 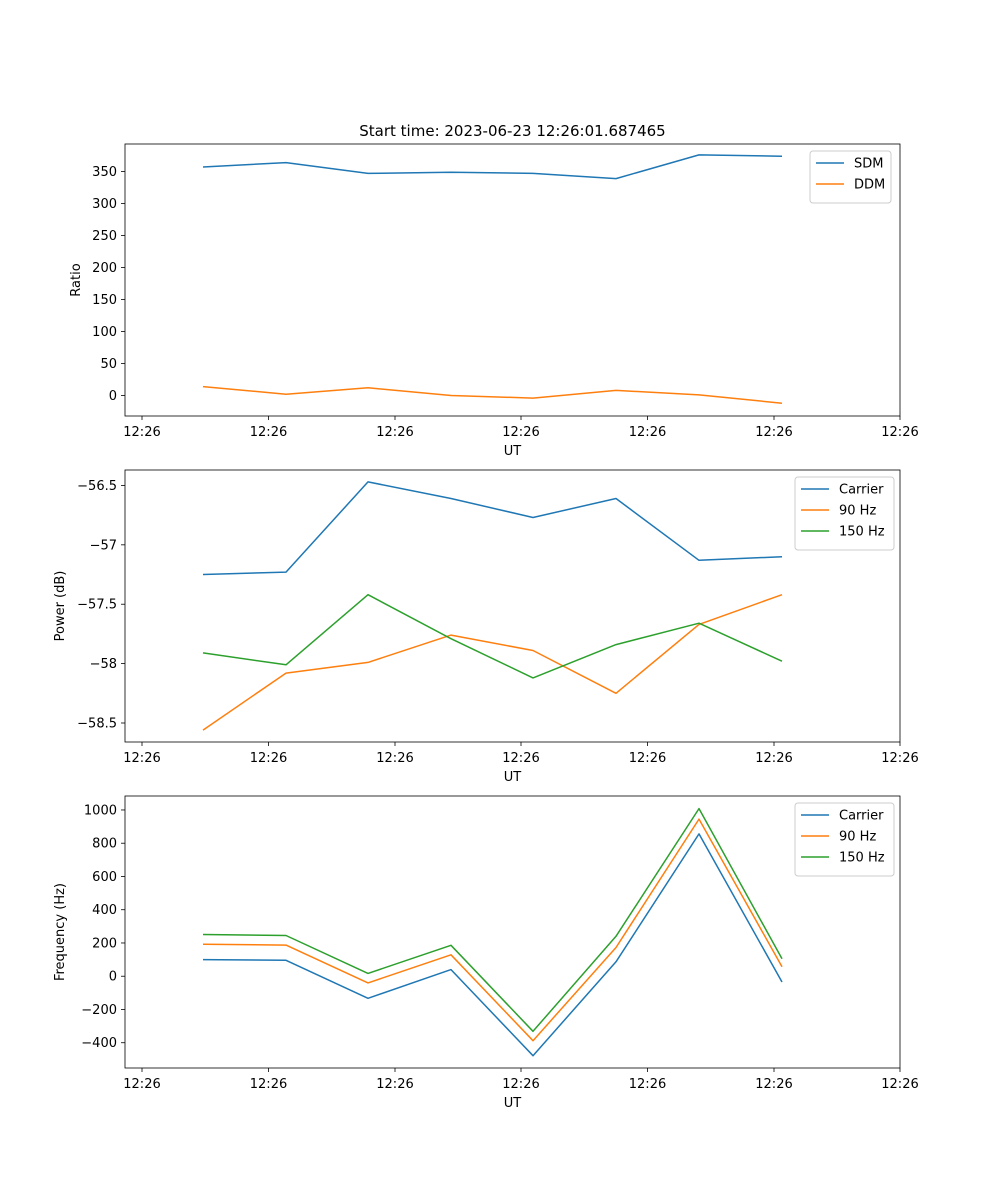 What do you see at coordinates (99, 1010) in the screenshot?
I see `y-tick-label: −200` at bounding box center [99, 1010].